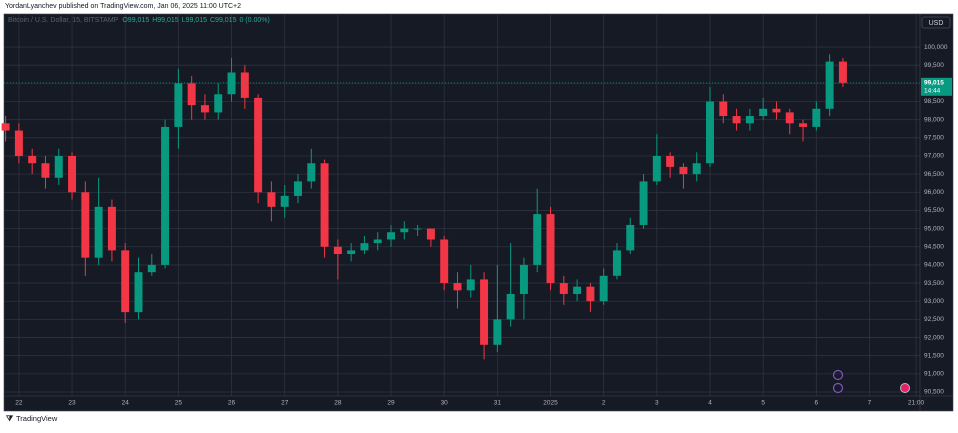 This screenshot has width=958, height=433. Describe the element at coordinates (391, 403) in the screenshot. I see `x-tick-label: 29` at that location.